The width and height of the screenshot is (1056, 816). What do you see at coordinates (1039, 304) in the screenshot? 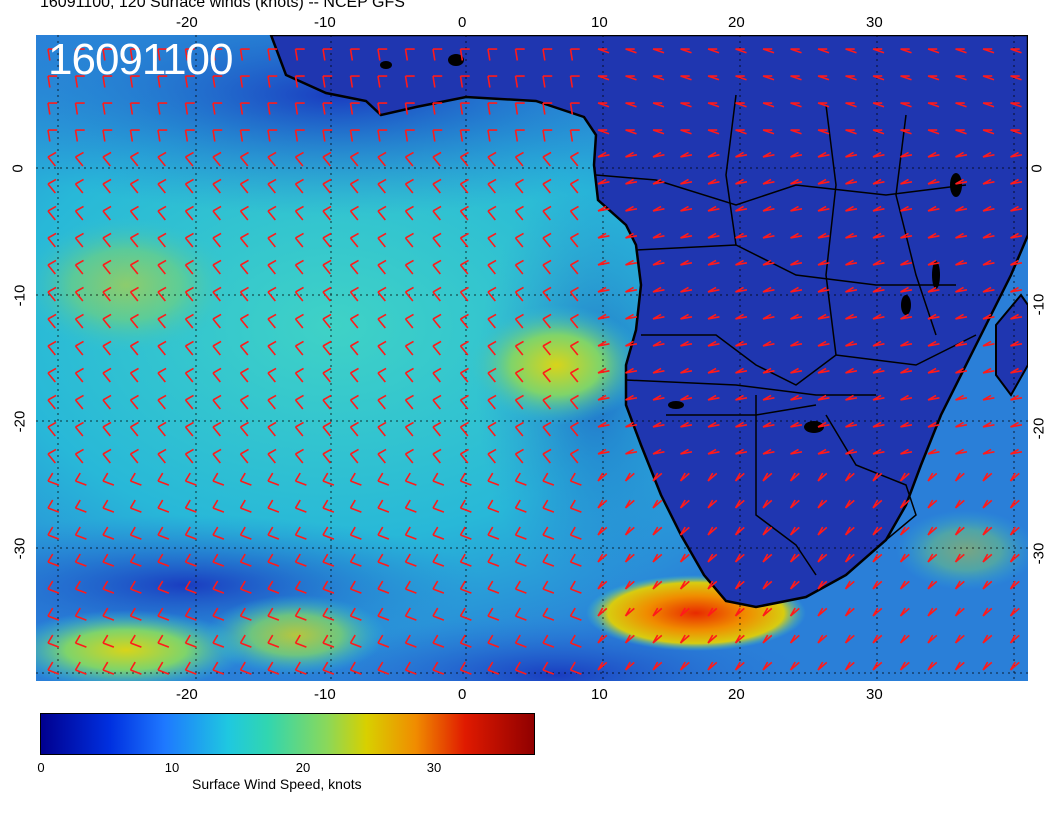
I see `lat-tick-right: -10` at bounding box center [1039, 304].